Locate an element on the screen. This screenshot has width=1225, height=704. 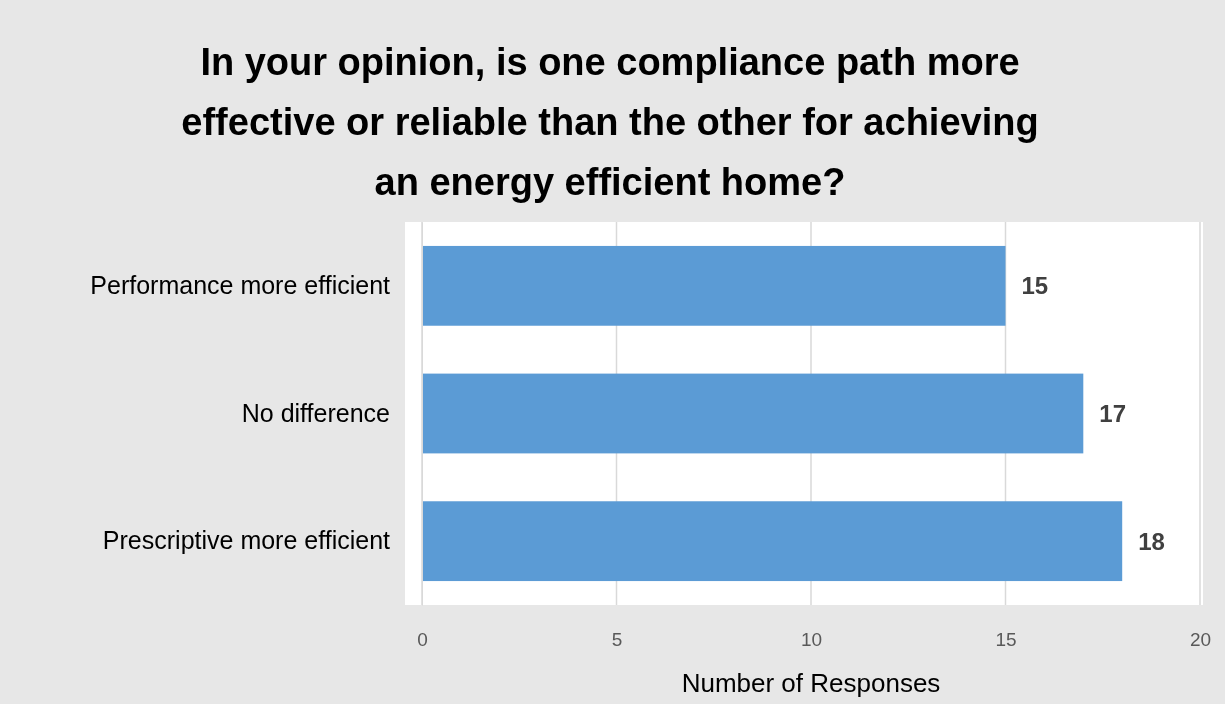
y-tick-label: Prescriptive more efficient is located at coordinates (246, 540).